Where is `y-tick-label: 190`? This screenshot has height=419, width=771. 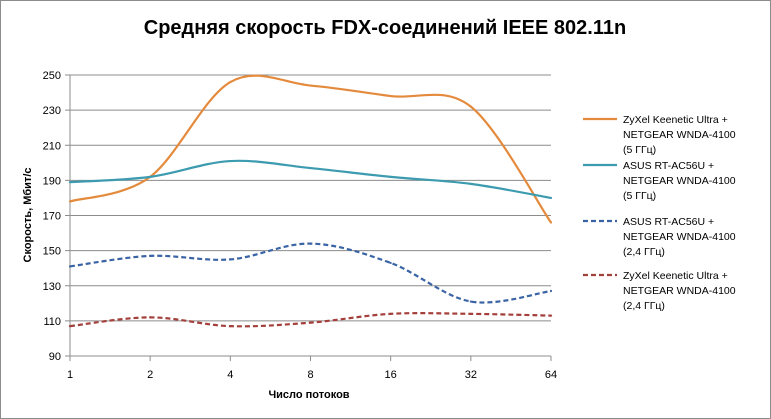 y-tick-label: 190 is located at coordinates (52, 181).